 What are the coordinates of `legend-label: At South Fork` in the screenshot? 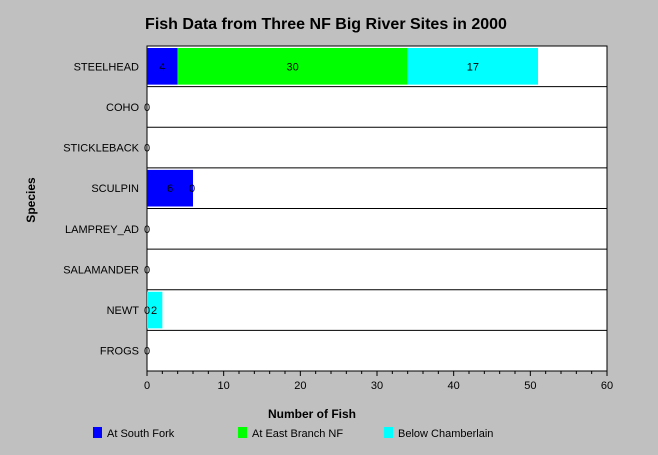 It's located at (141, 434).